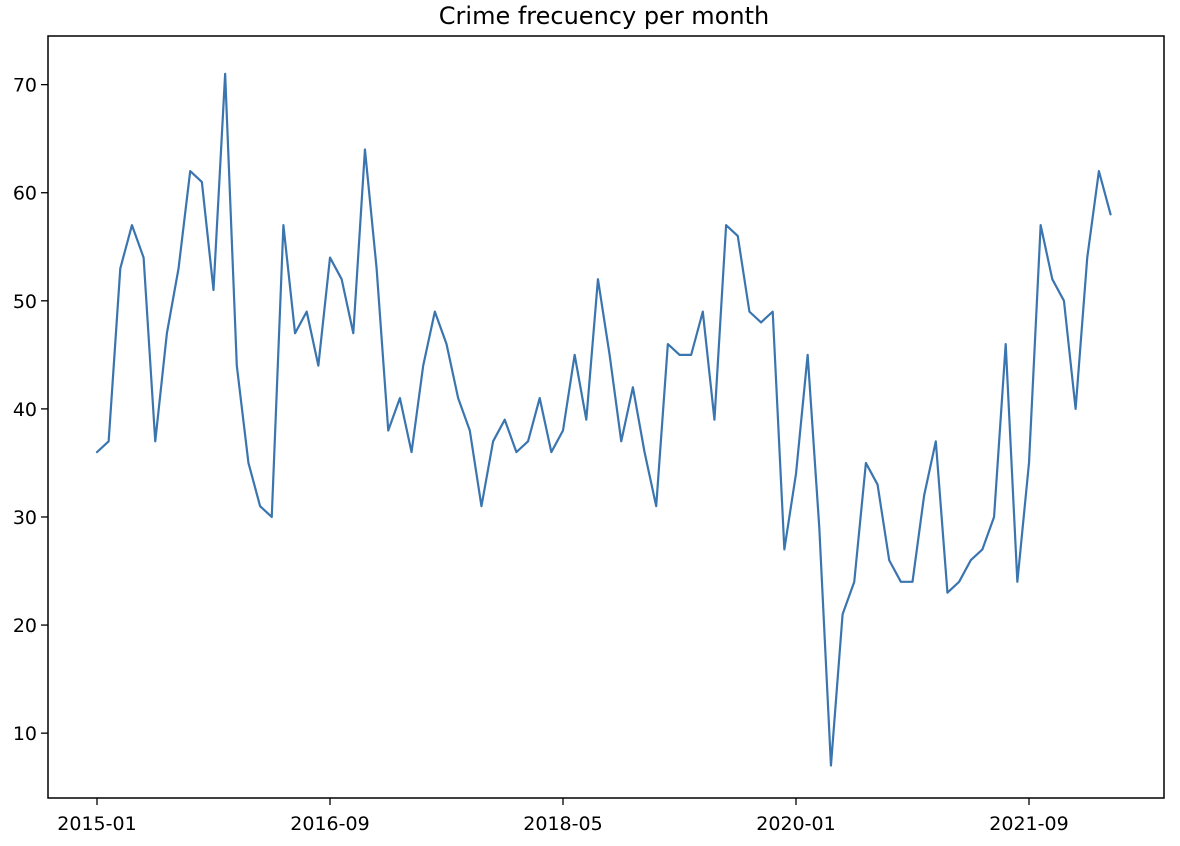 The image size is (1180, 846). Describe the element at coordinates (329, 824) in the screenshot. I see `x-tick-label: 2016-09` at that location.